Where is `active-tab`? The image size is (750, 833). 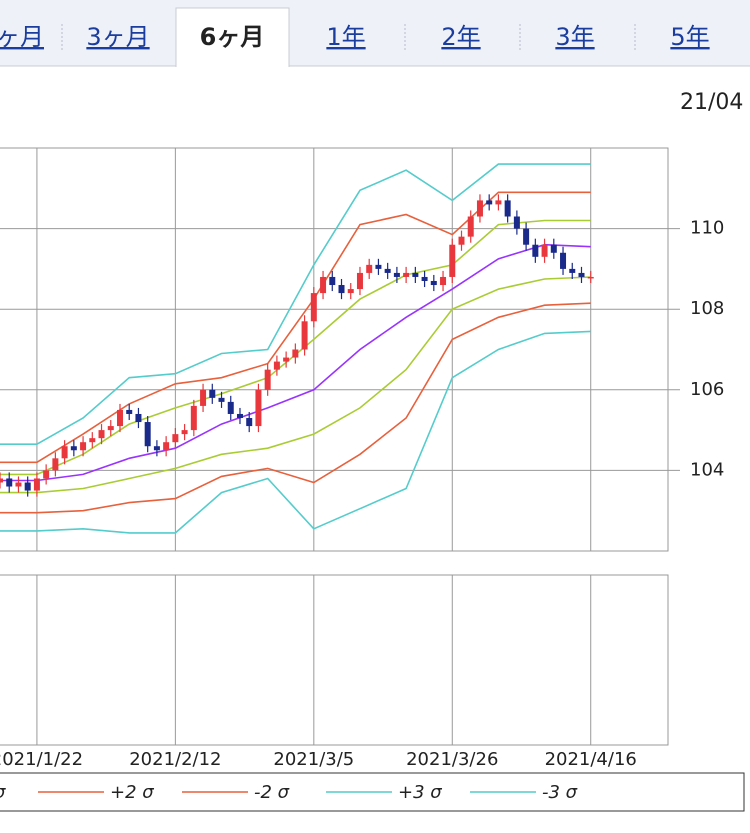
active-tab is located at coordinates (232, 37).